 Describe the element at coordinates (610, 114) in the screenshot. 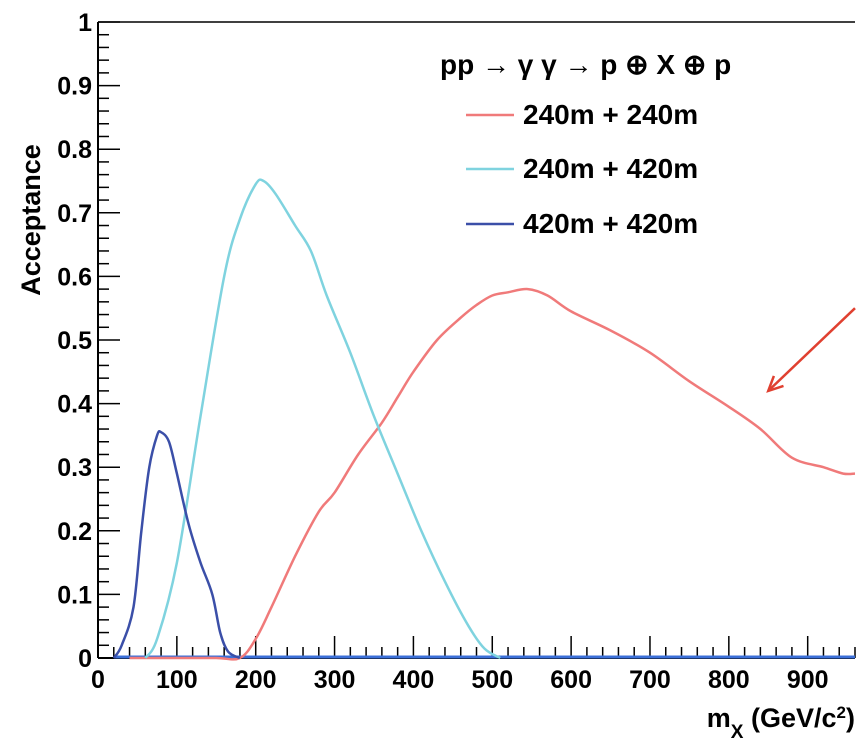

I see `legend-entry-label: 240m + 240m` at that location.